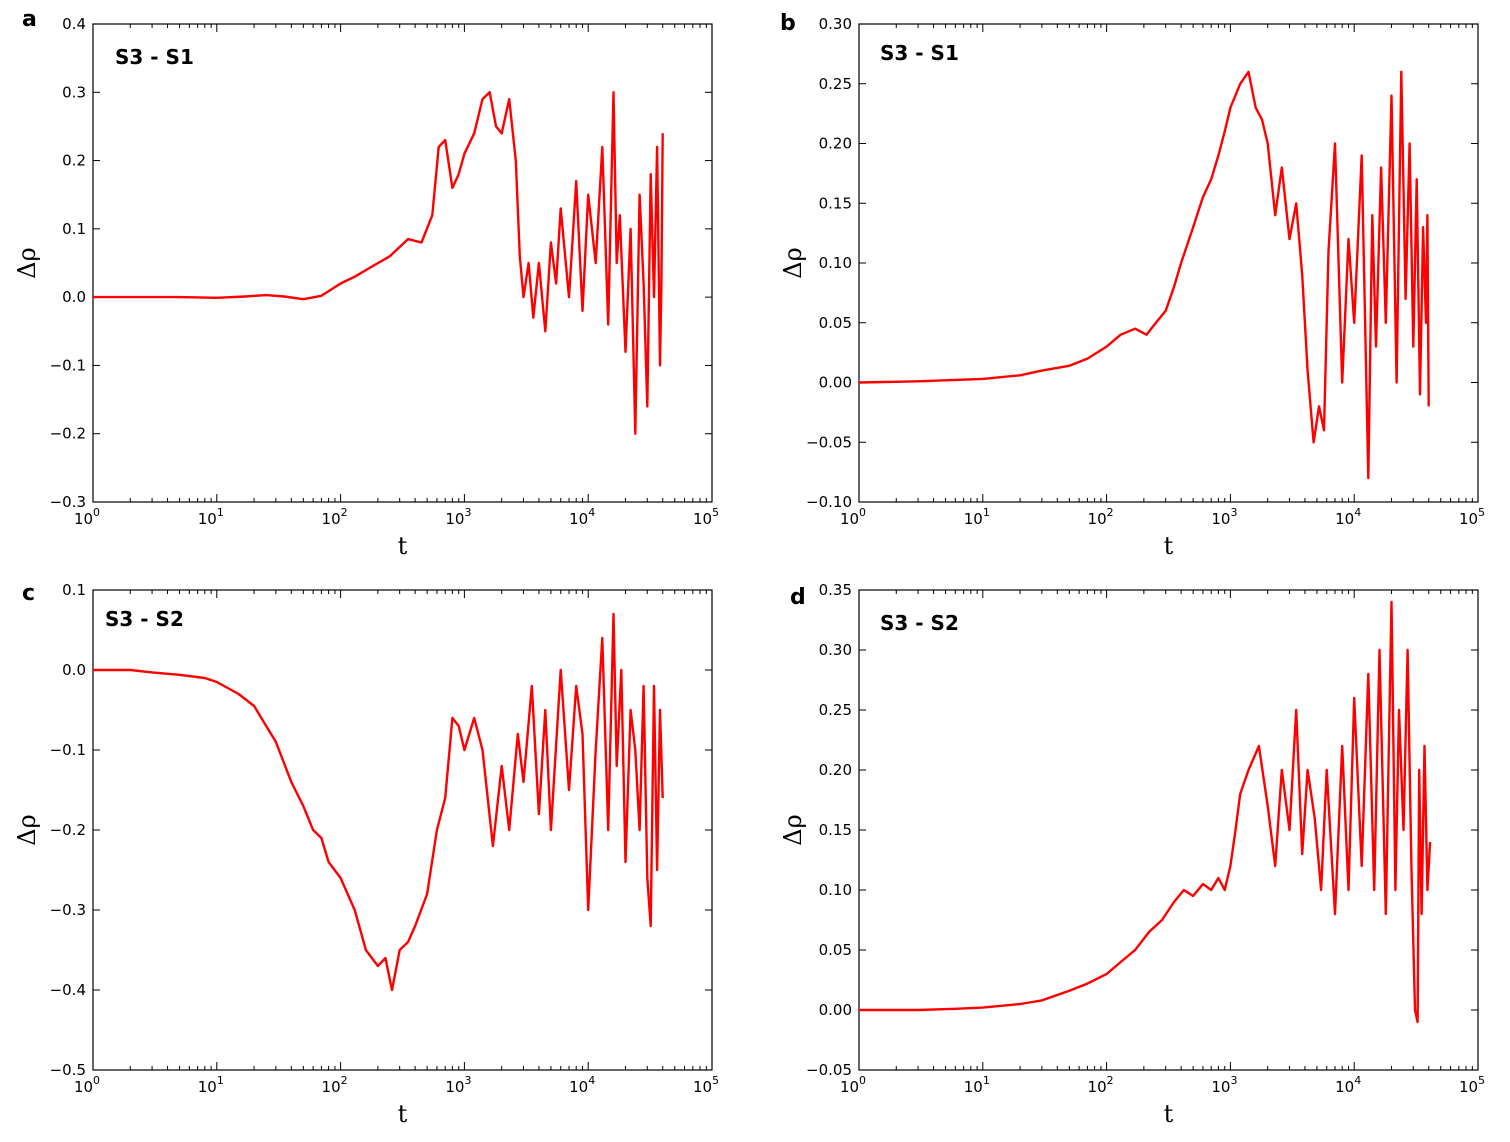 The image size is (1510, 1142). I want to click on panel-letter: c, so click(28, 593).